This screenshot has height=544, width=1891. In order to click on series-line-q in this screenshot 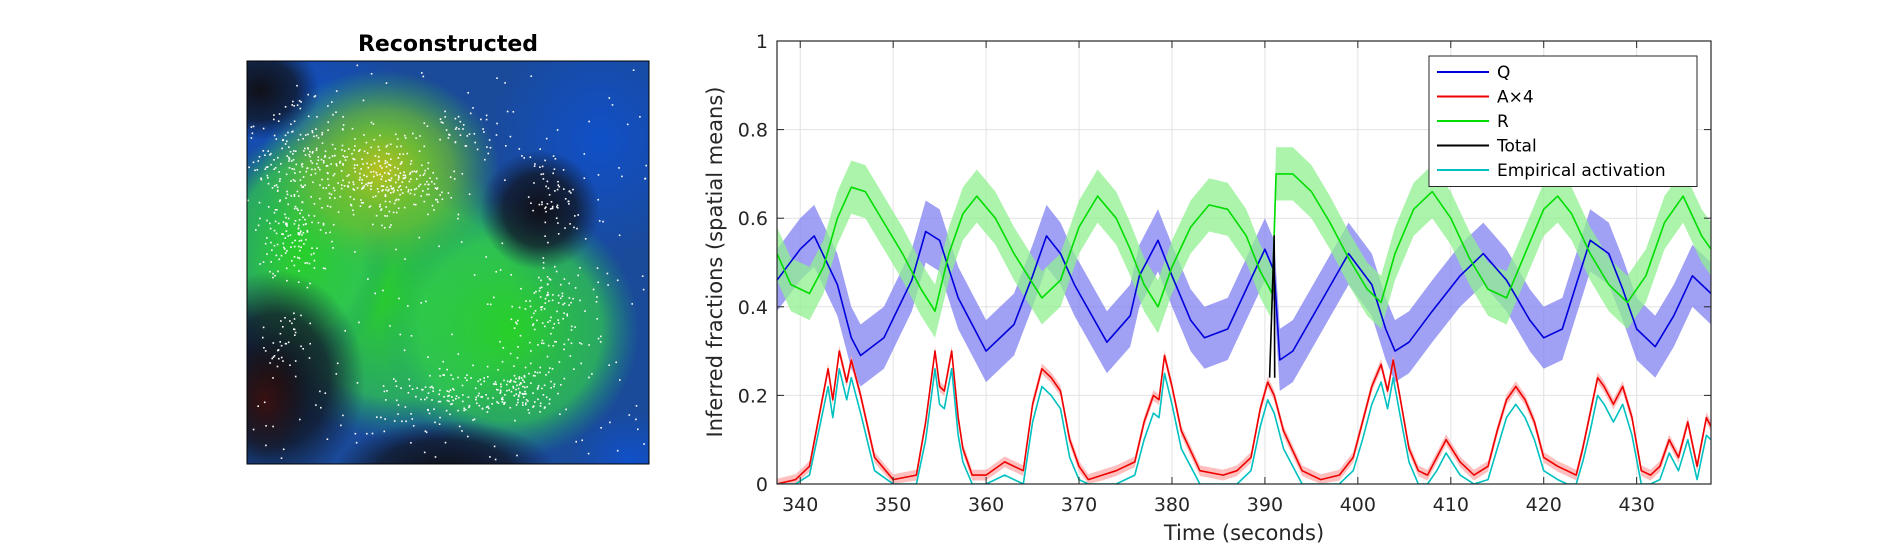, I will do `click(1244, 295)`.